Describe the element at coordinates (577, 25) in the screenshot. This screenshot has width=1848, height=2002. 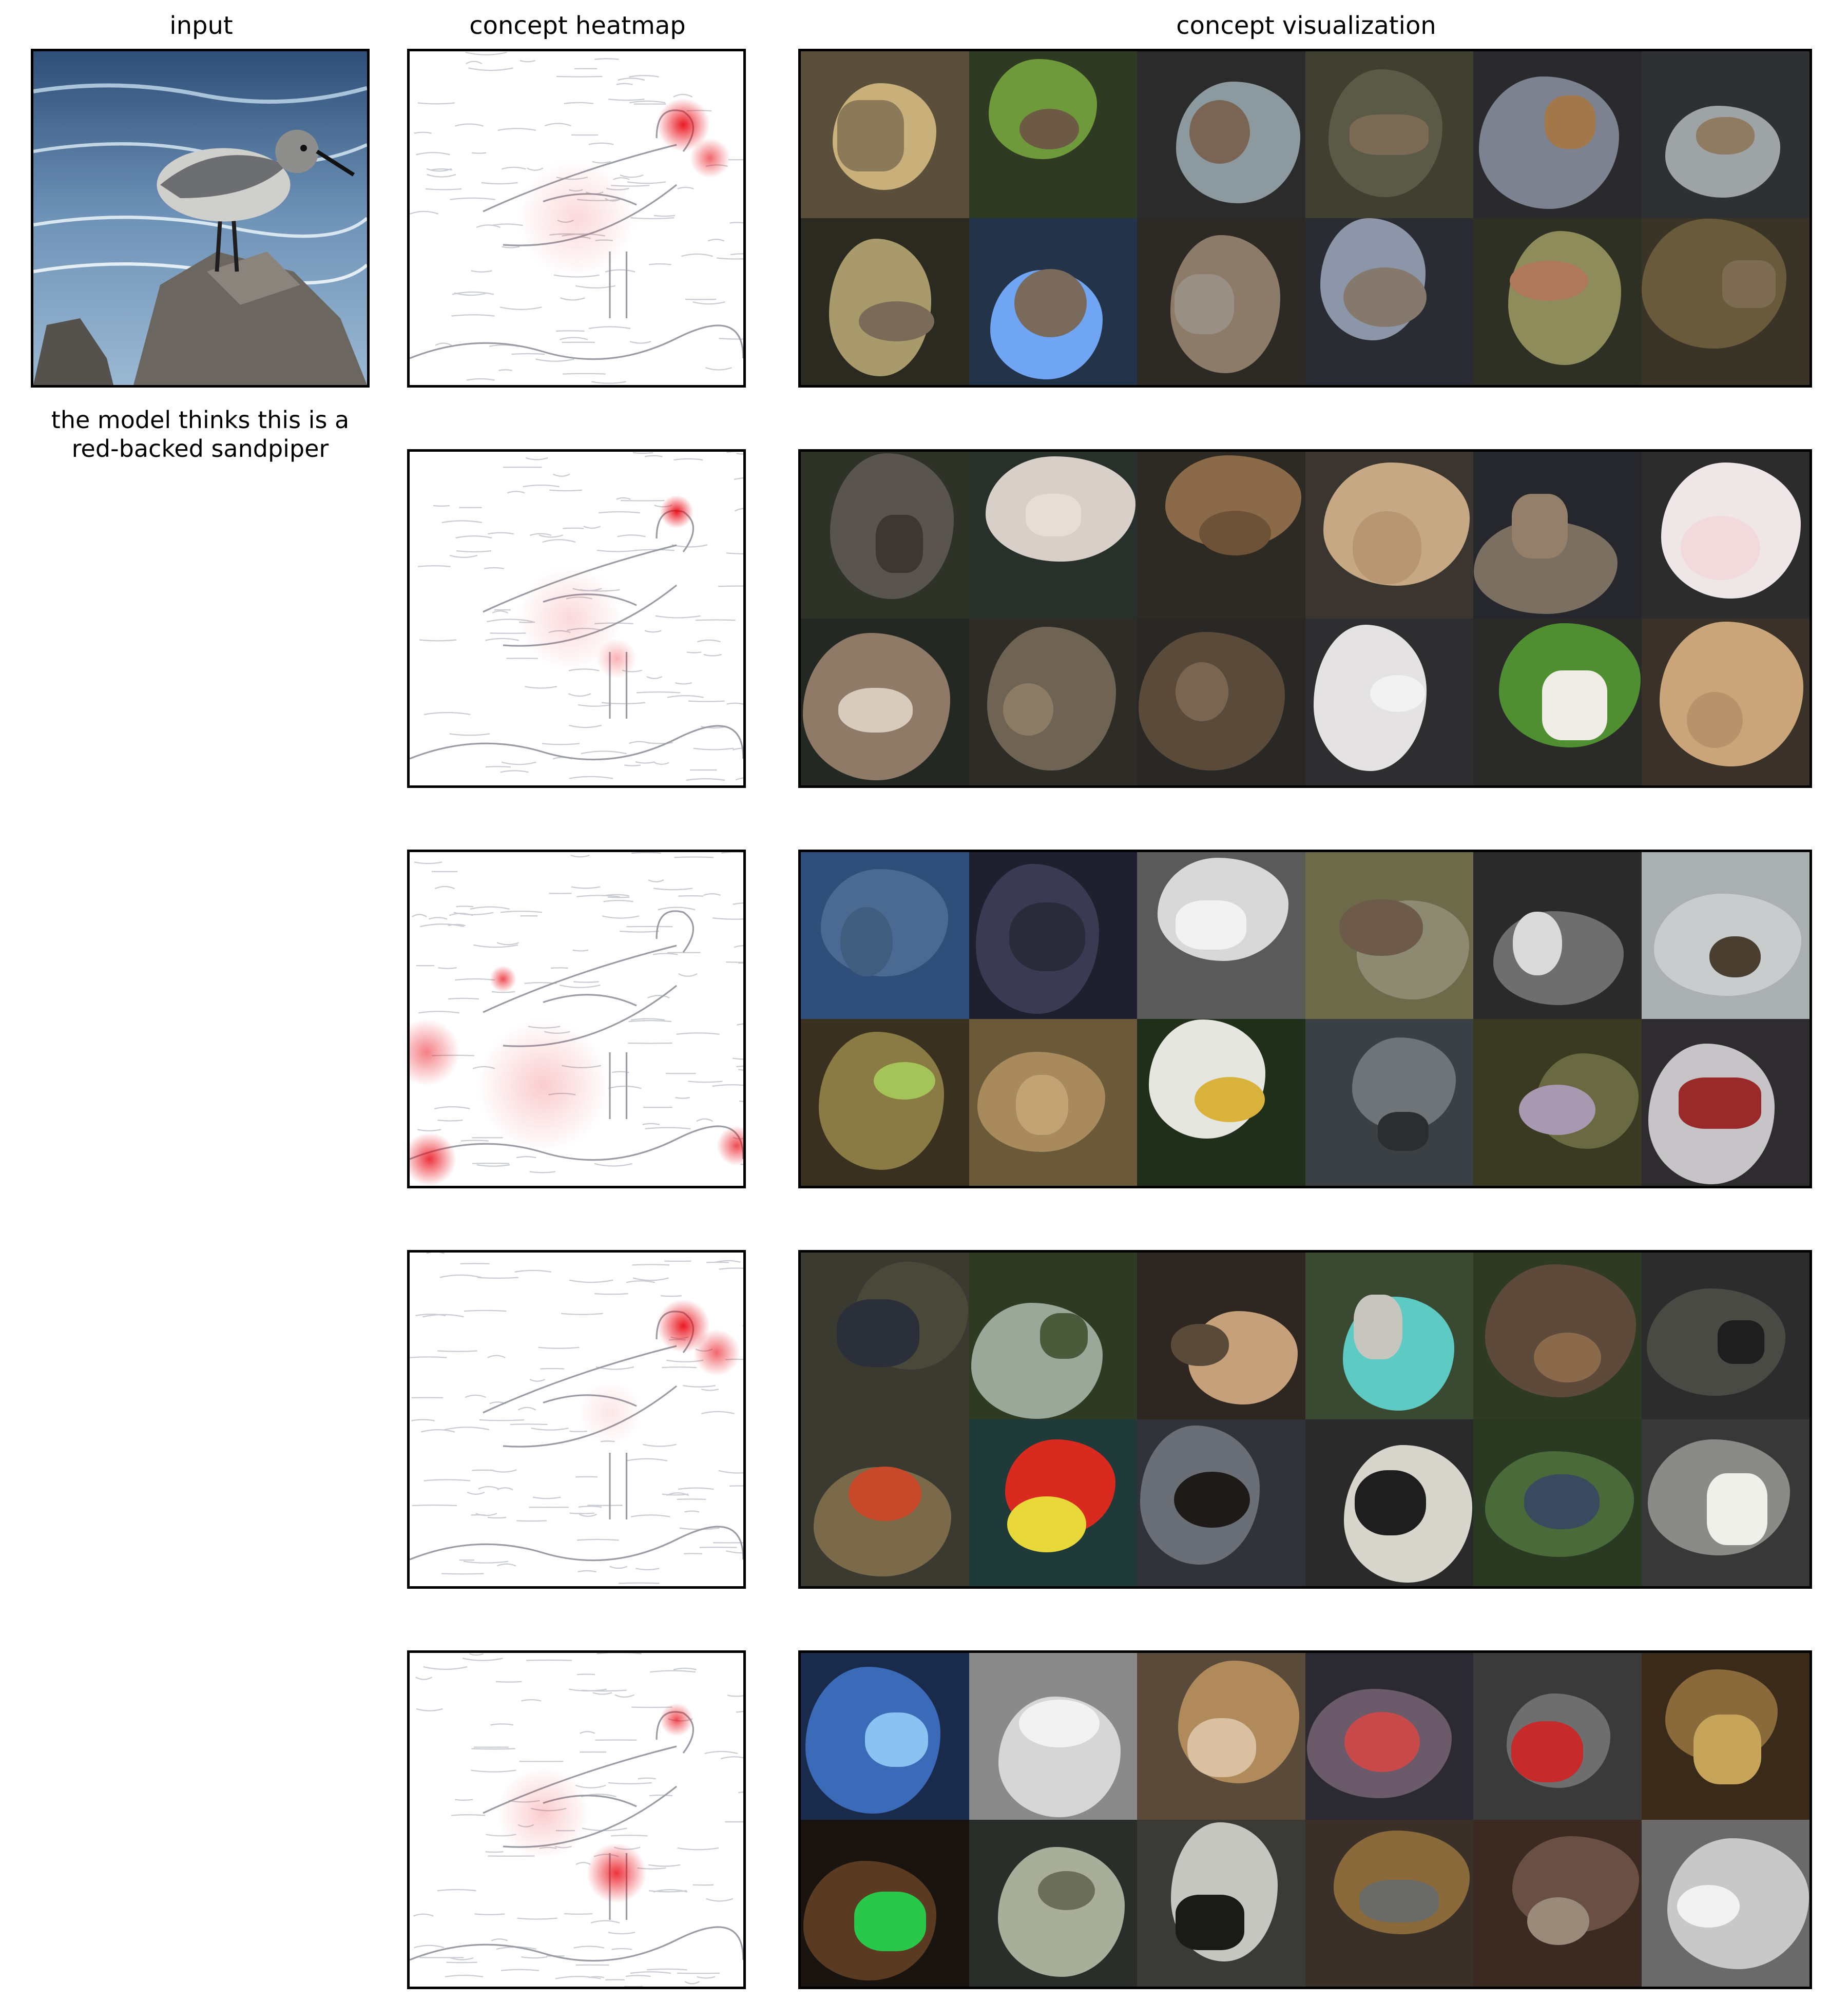
I see `heatmap-column-title: concept heatmap` at that location.